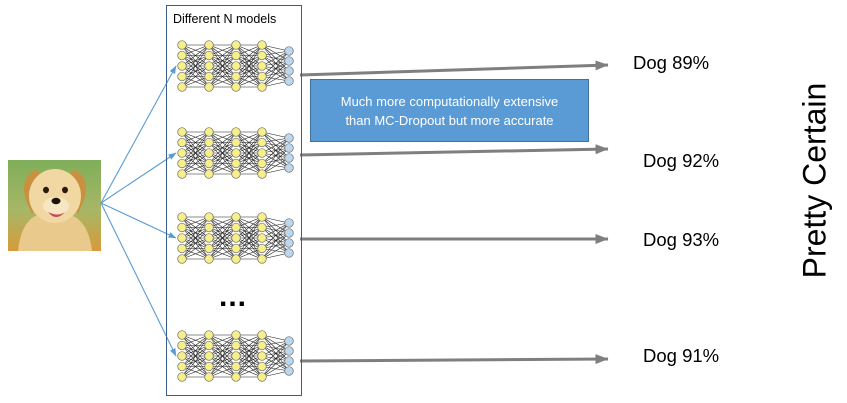 This screenshot has height=403, width=847. What do you see at coordinates (681, 239) in the screenshot?
I see `prediction-label: Dog 93%` at bounding box center [681, 239].